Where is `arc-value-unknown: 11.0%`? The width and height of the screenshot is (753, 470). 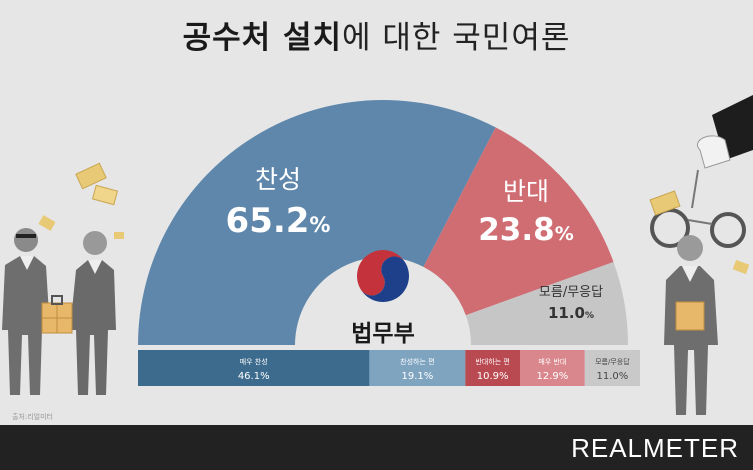
arc-value-unknown: 11.0% is located at coordinates (571, 313).